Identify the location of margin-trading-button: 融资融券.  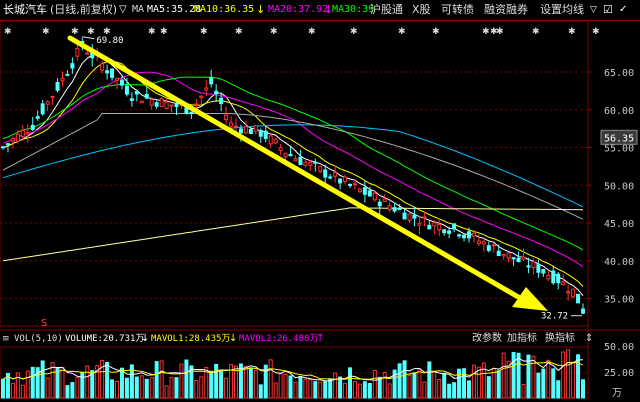
(506, 9).